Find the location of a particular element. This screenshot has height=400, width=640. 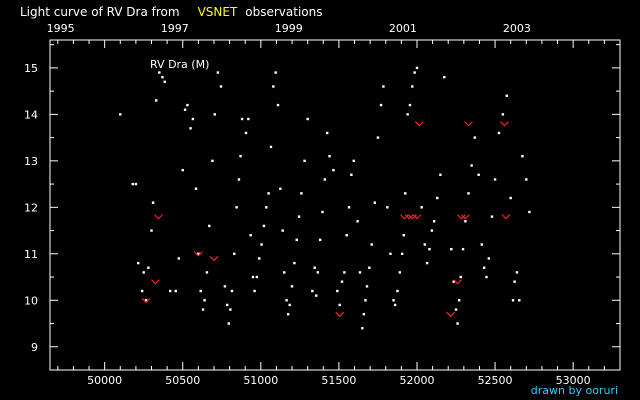

x-tick-label: 50500 is located at coordinates (182, 380).